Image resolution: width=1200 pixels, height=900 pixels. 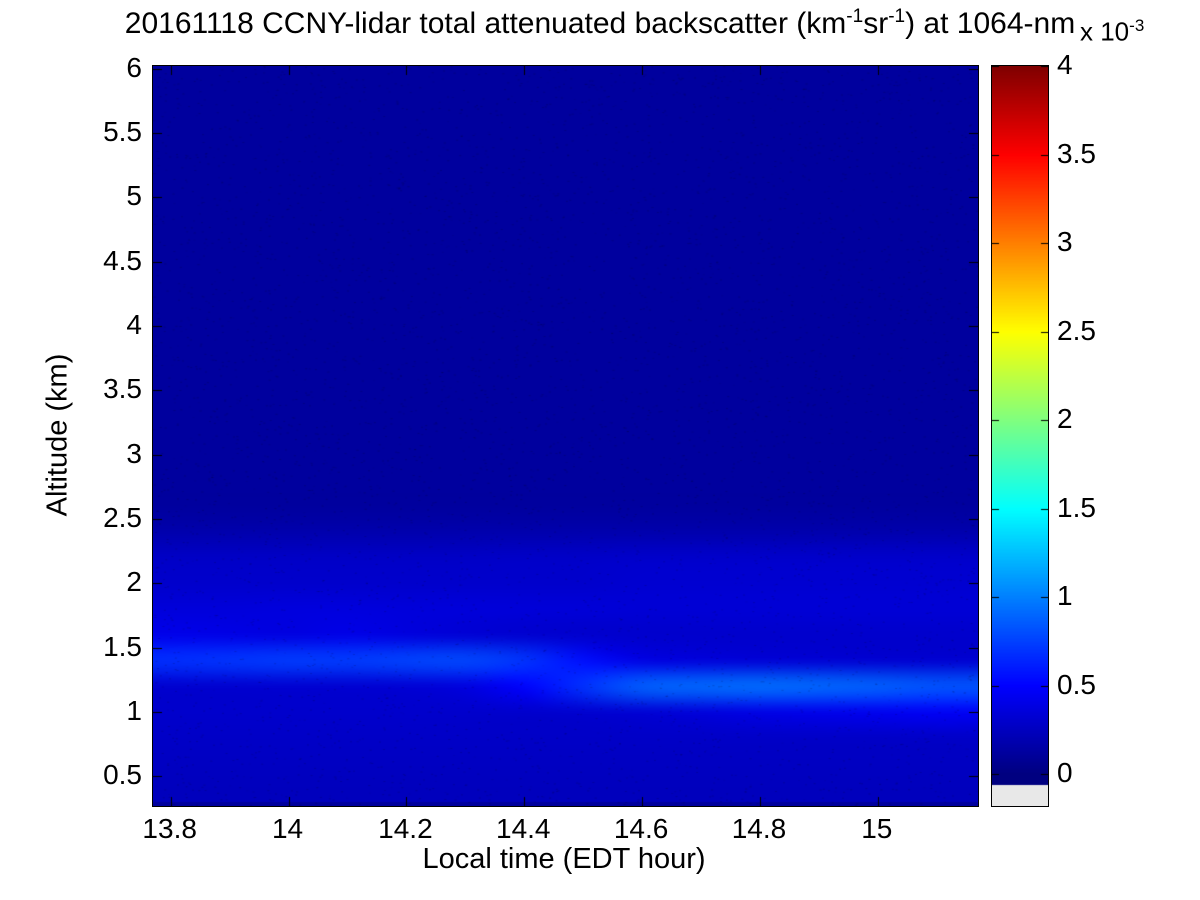 I want to click on y-tick-label: 3.5, so click(x=122, y=389).